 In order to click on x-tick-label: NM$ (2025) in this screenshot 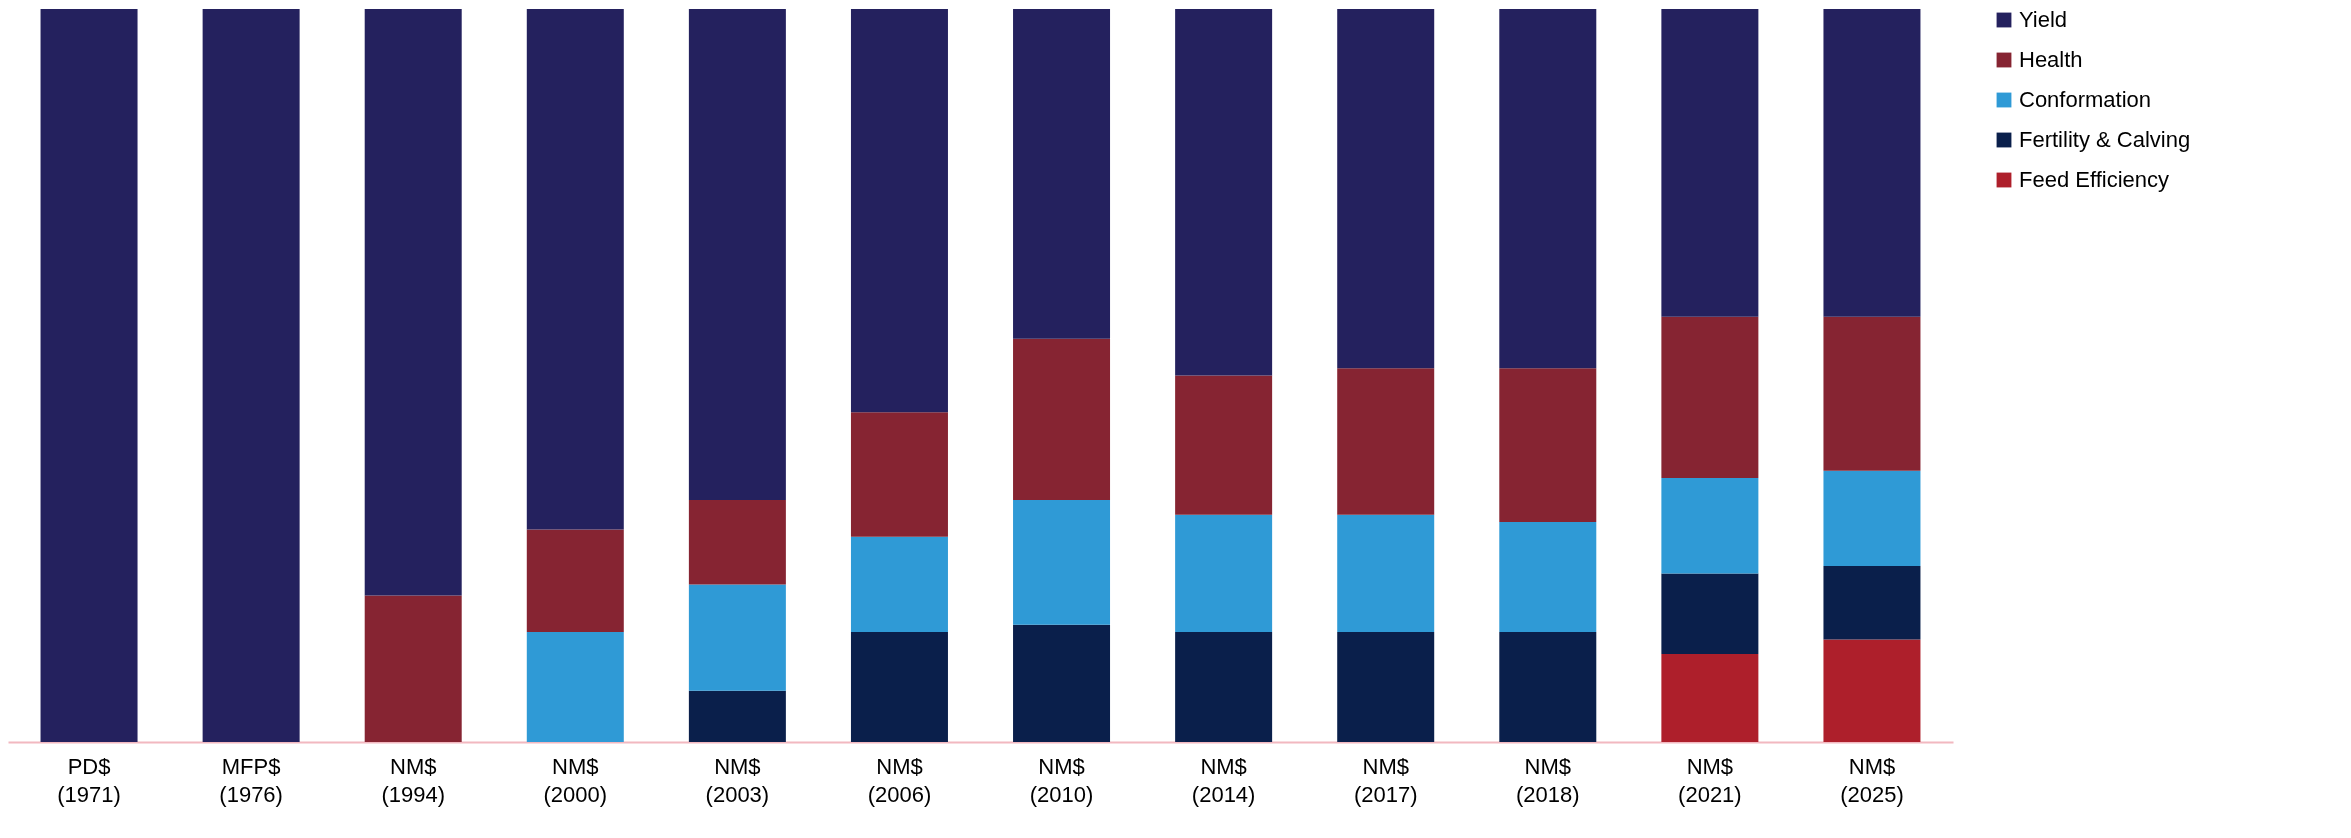, I will do `click(1872, 780)`.